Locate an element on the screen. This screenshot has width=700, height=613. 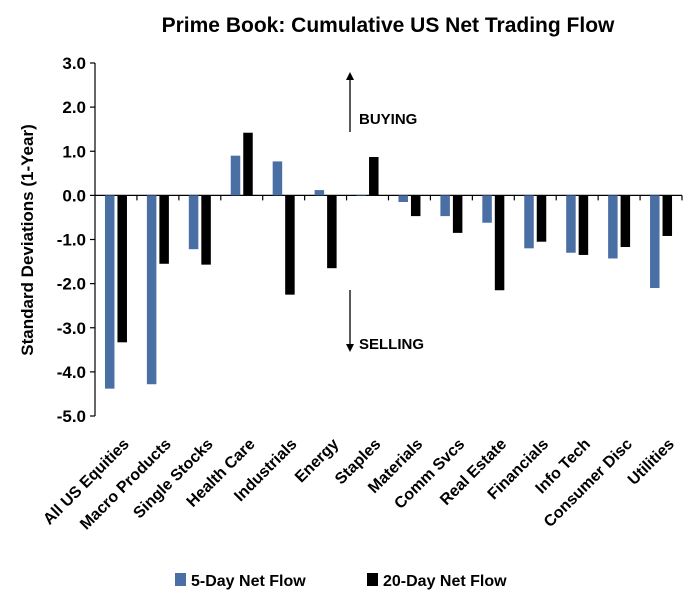
bar-5day-single-stocks is located at coordinates (193, 222).